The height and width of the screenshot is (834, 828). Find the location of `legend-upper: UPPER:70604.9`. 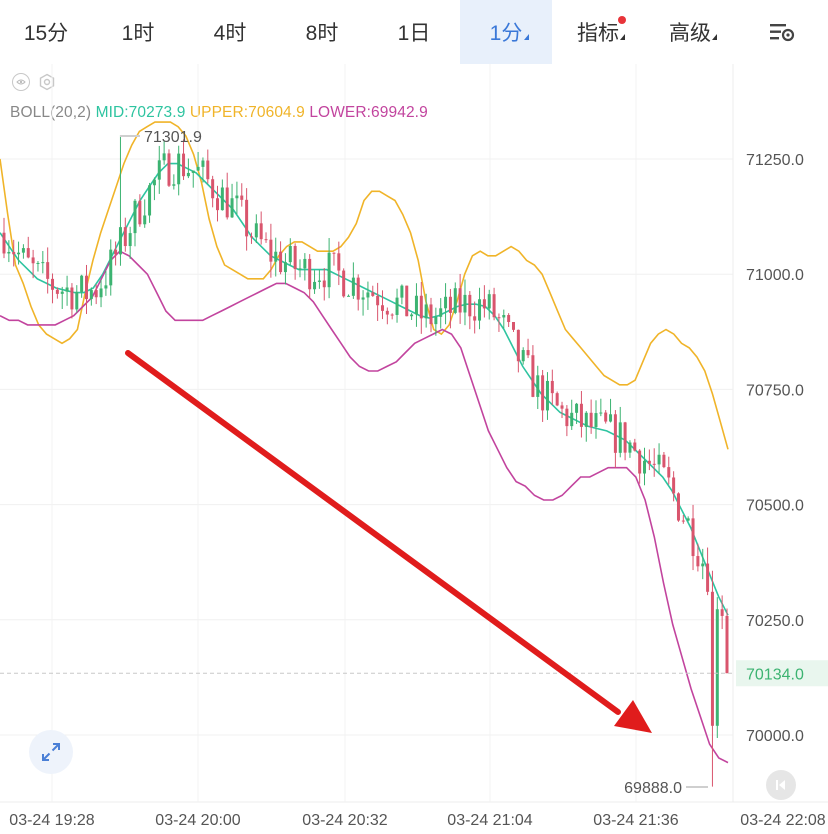

legend-upper: UPPER:70604.9 is located at coordinates (247, 112).